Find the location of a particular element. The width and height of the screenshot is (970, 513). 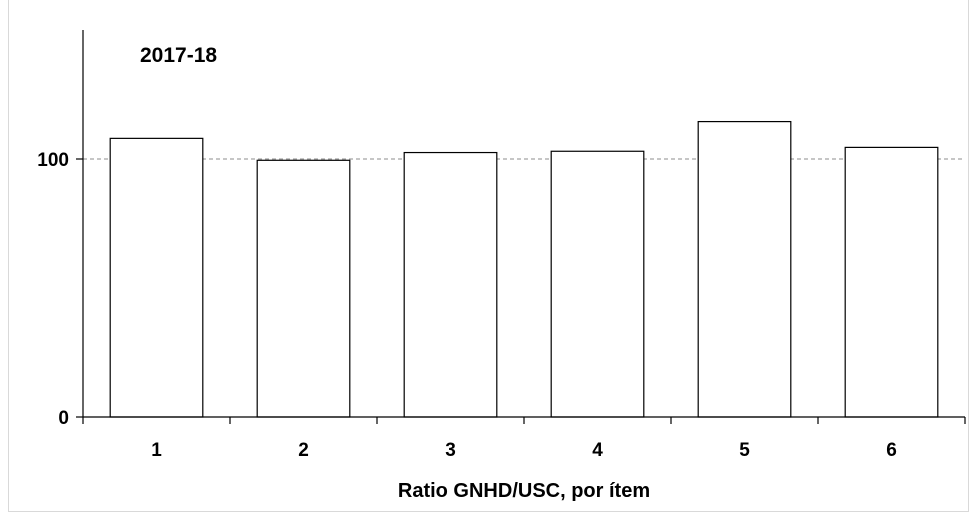

x-tick-label-4: 4 is located at coordinates (597, 450).